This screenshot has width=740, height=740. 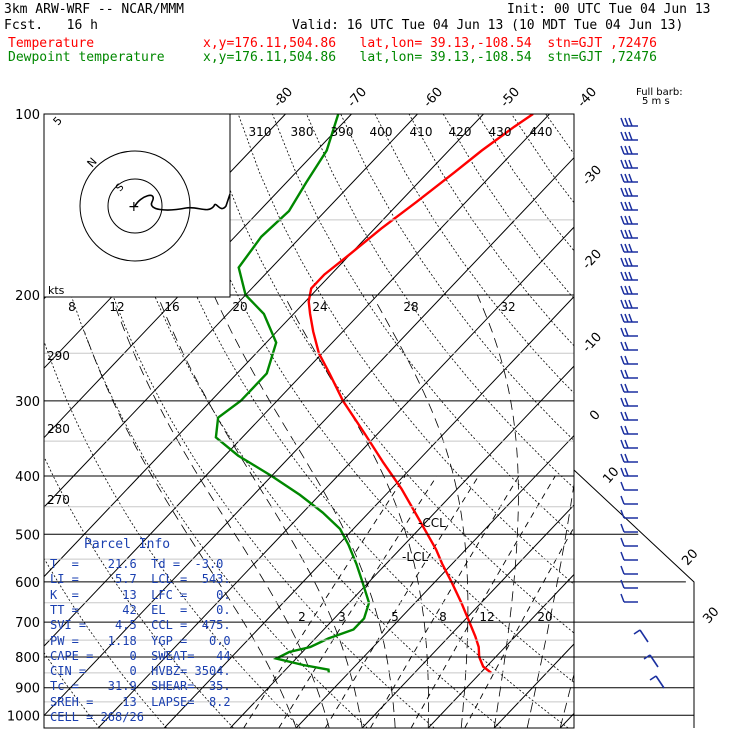 What do you see at coordinates (319, 307) in the screenshot?
I see `hodo-speed-tick: 24` at bounding box center [319, 307].